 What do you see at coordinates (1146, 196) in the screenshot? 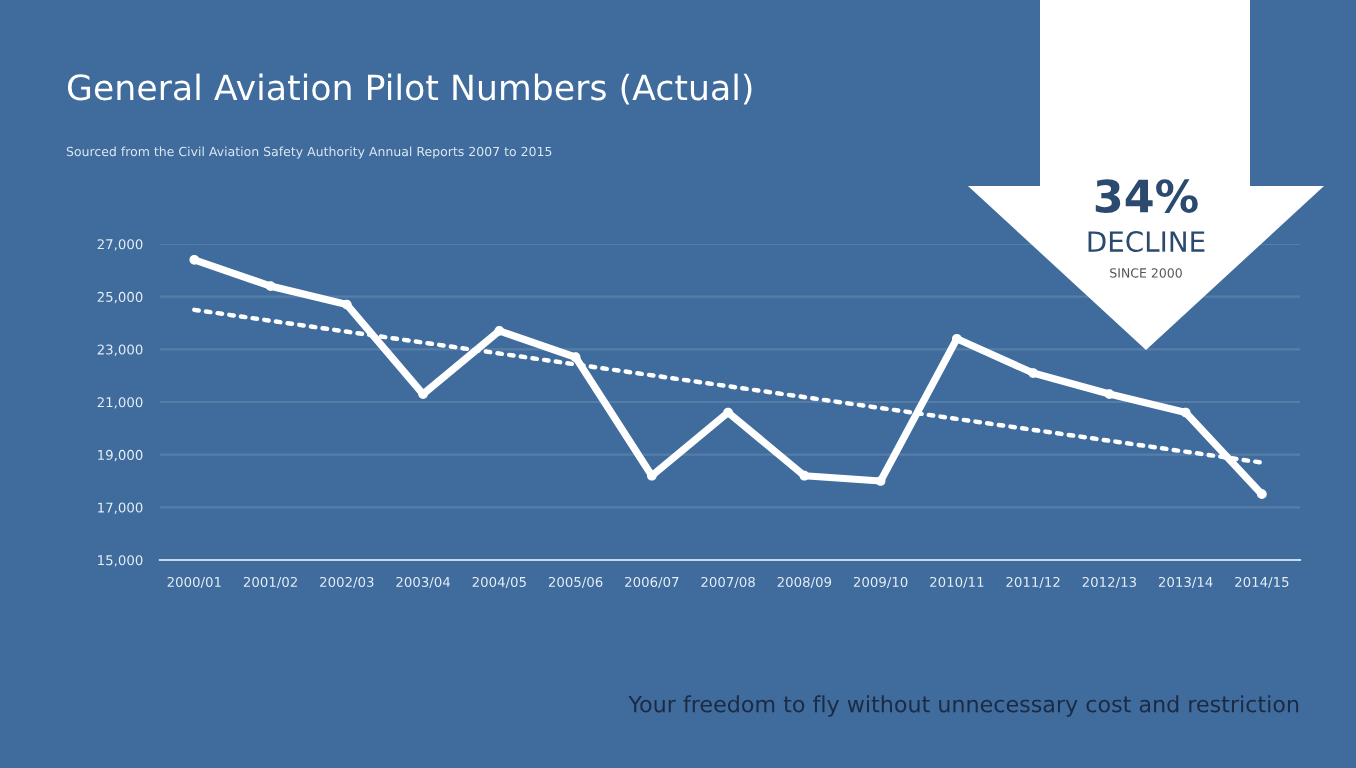
I see `text: 34%` at bounding box center [1146, 196].